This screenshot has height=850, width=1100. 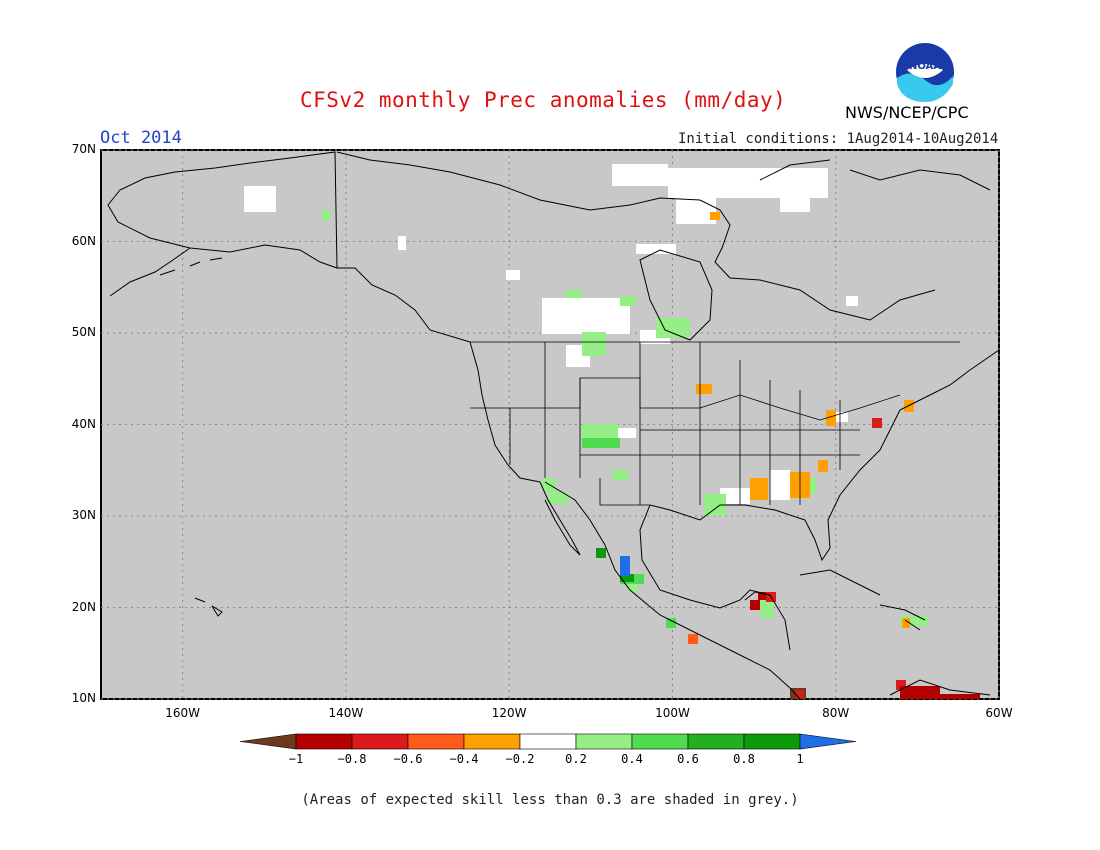 What do you see at coordinates (509, 713) in the screenshot?
I see `lon-label: 120W` at bounding box center [509, 713].